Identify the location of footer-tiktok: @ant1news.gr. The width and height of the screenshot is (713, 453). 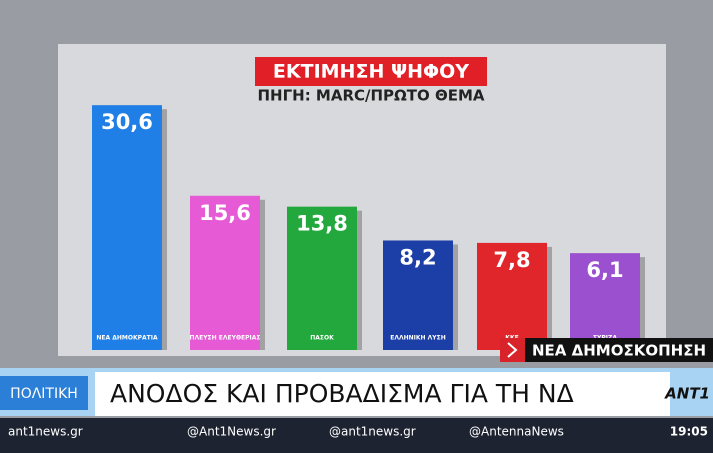
(372, 432).